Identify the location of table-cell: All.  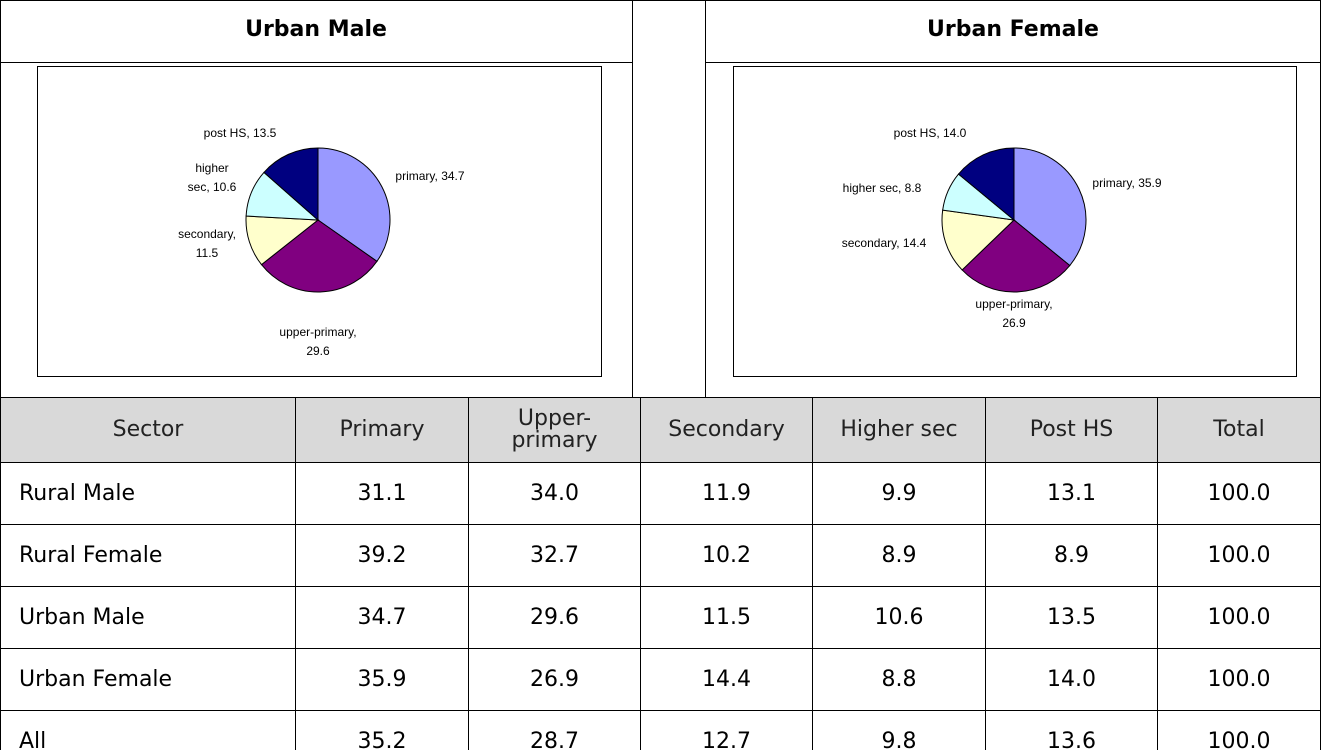
(148, 730).